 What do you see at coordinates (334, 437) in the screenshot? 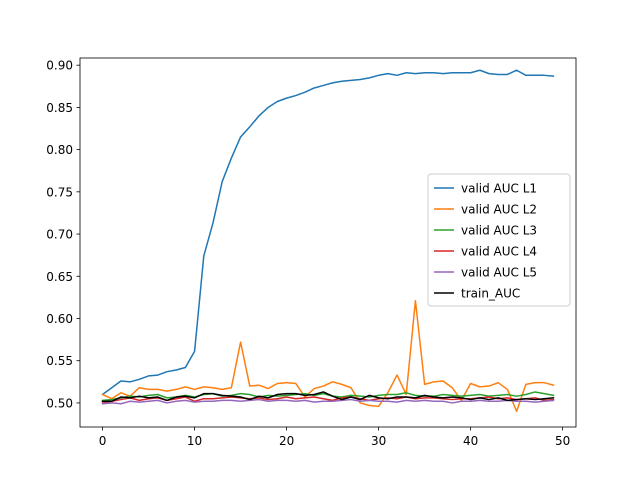
I see `x-axis: 0 10 20 30 40 50` at bounding box center [334, 437].